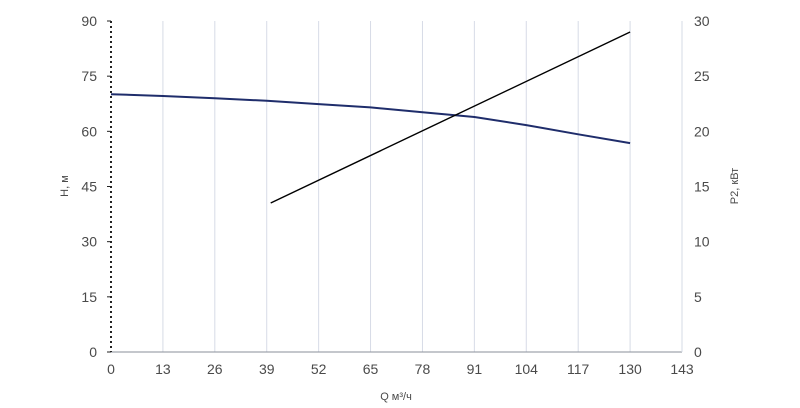 This screenshot has width=800, height=408. Describe the element at coordinates (93, 352) in the screenshot. I see `y-tick-label-left: 0` at that location.